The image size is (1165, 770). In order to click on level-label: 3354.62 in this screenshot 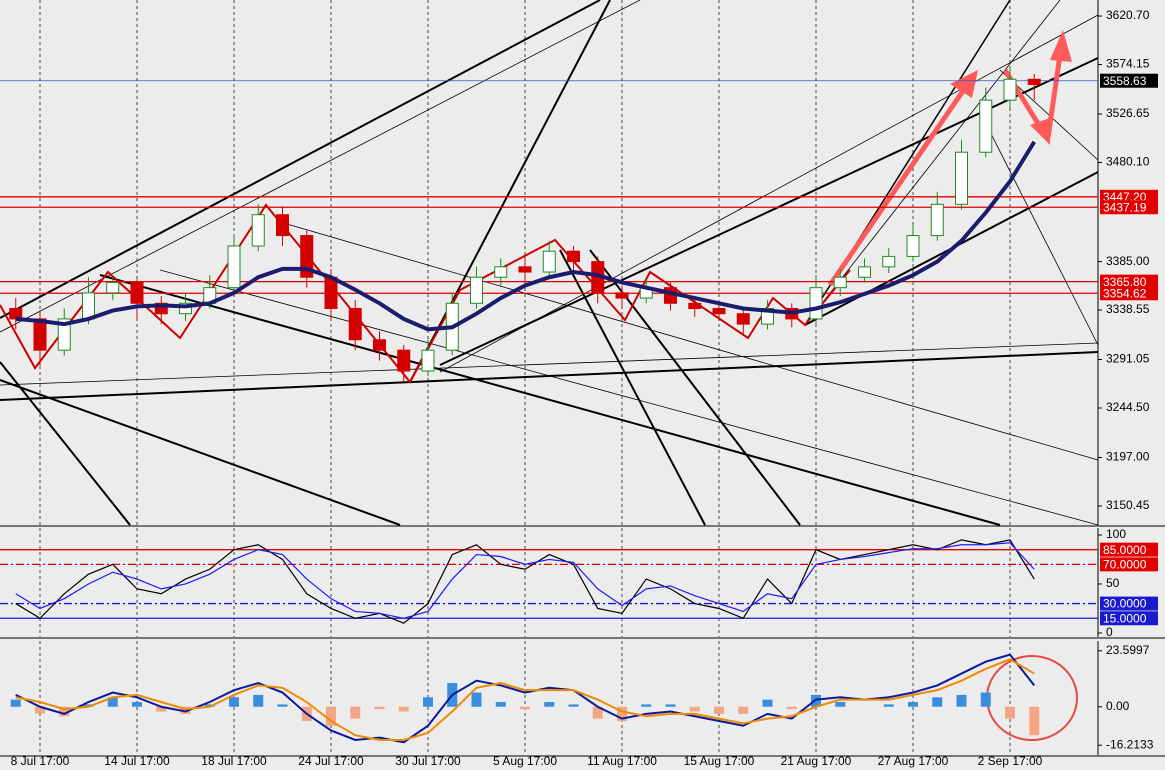, I will do `click(1125, 293)`.